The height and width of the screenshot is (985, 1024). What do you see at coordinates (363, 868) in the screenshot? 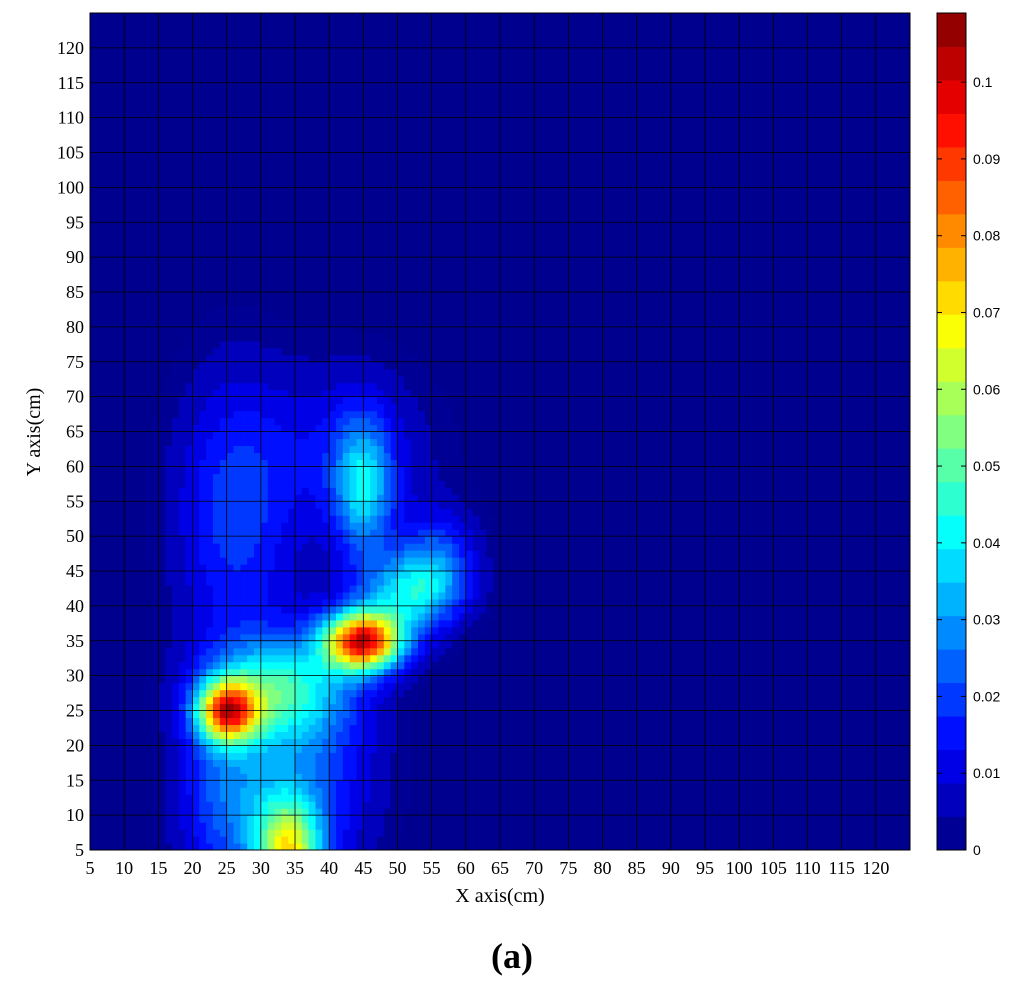
I see `x-tick-label: 45` at bounding box center [363, 868].